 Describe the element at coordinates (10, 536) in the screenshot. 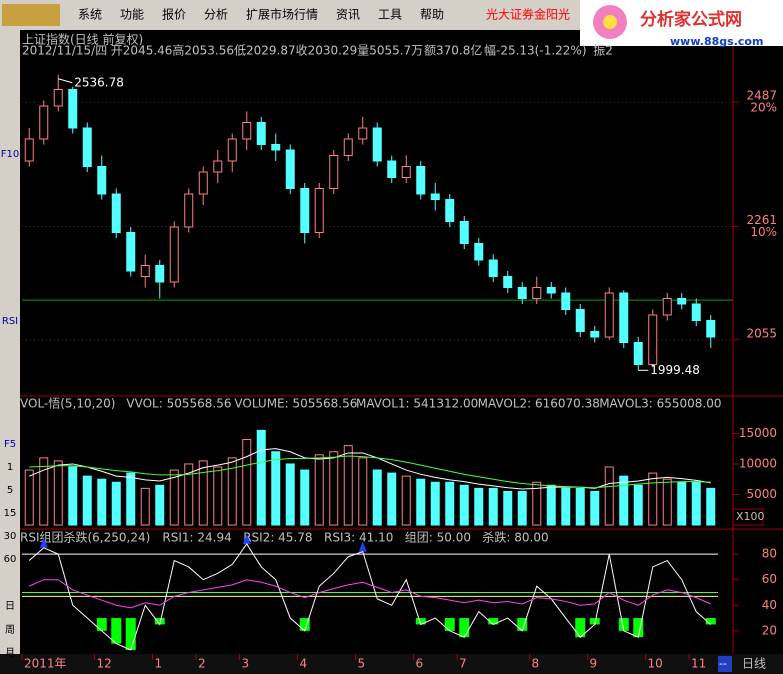

I see `tool-label: 30` at that location.